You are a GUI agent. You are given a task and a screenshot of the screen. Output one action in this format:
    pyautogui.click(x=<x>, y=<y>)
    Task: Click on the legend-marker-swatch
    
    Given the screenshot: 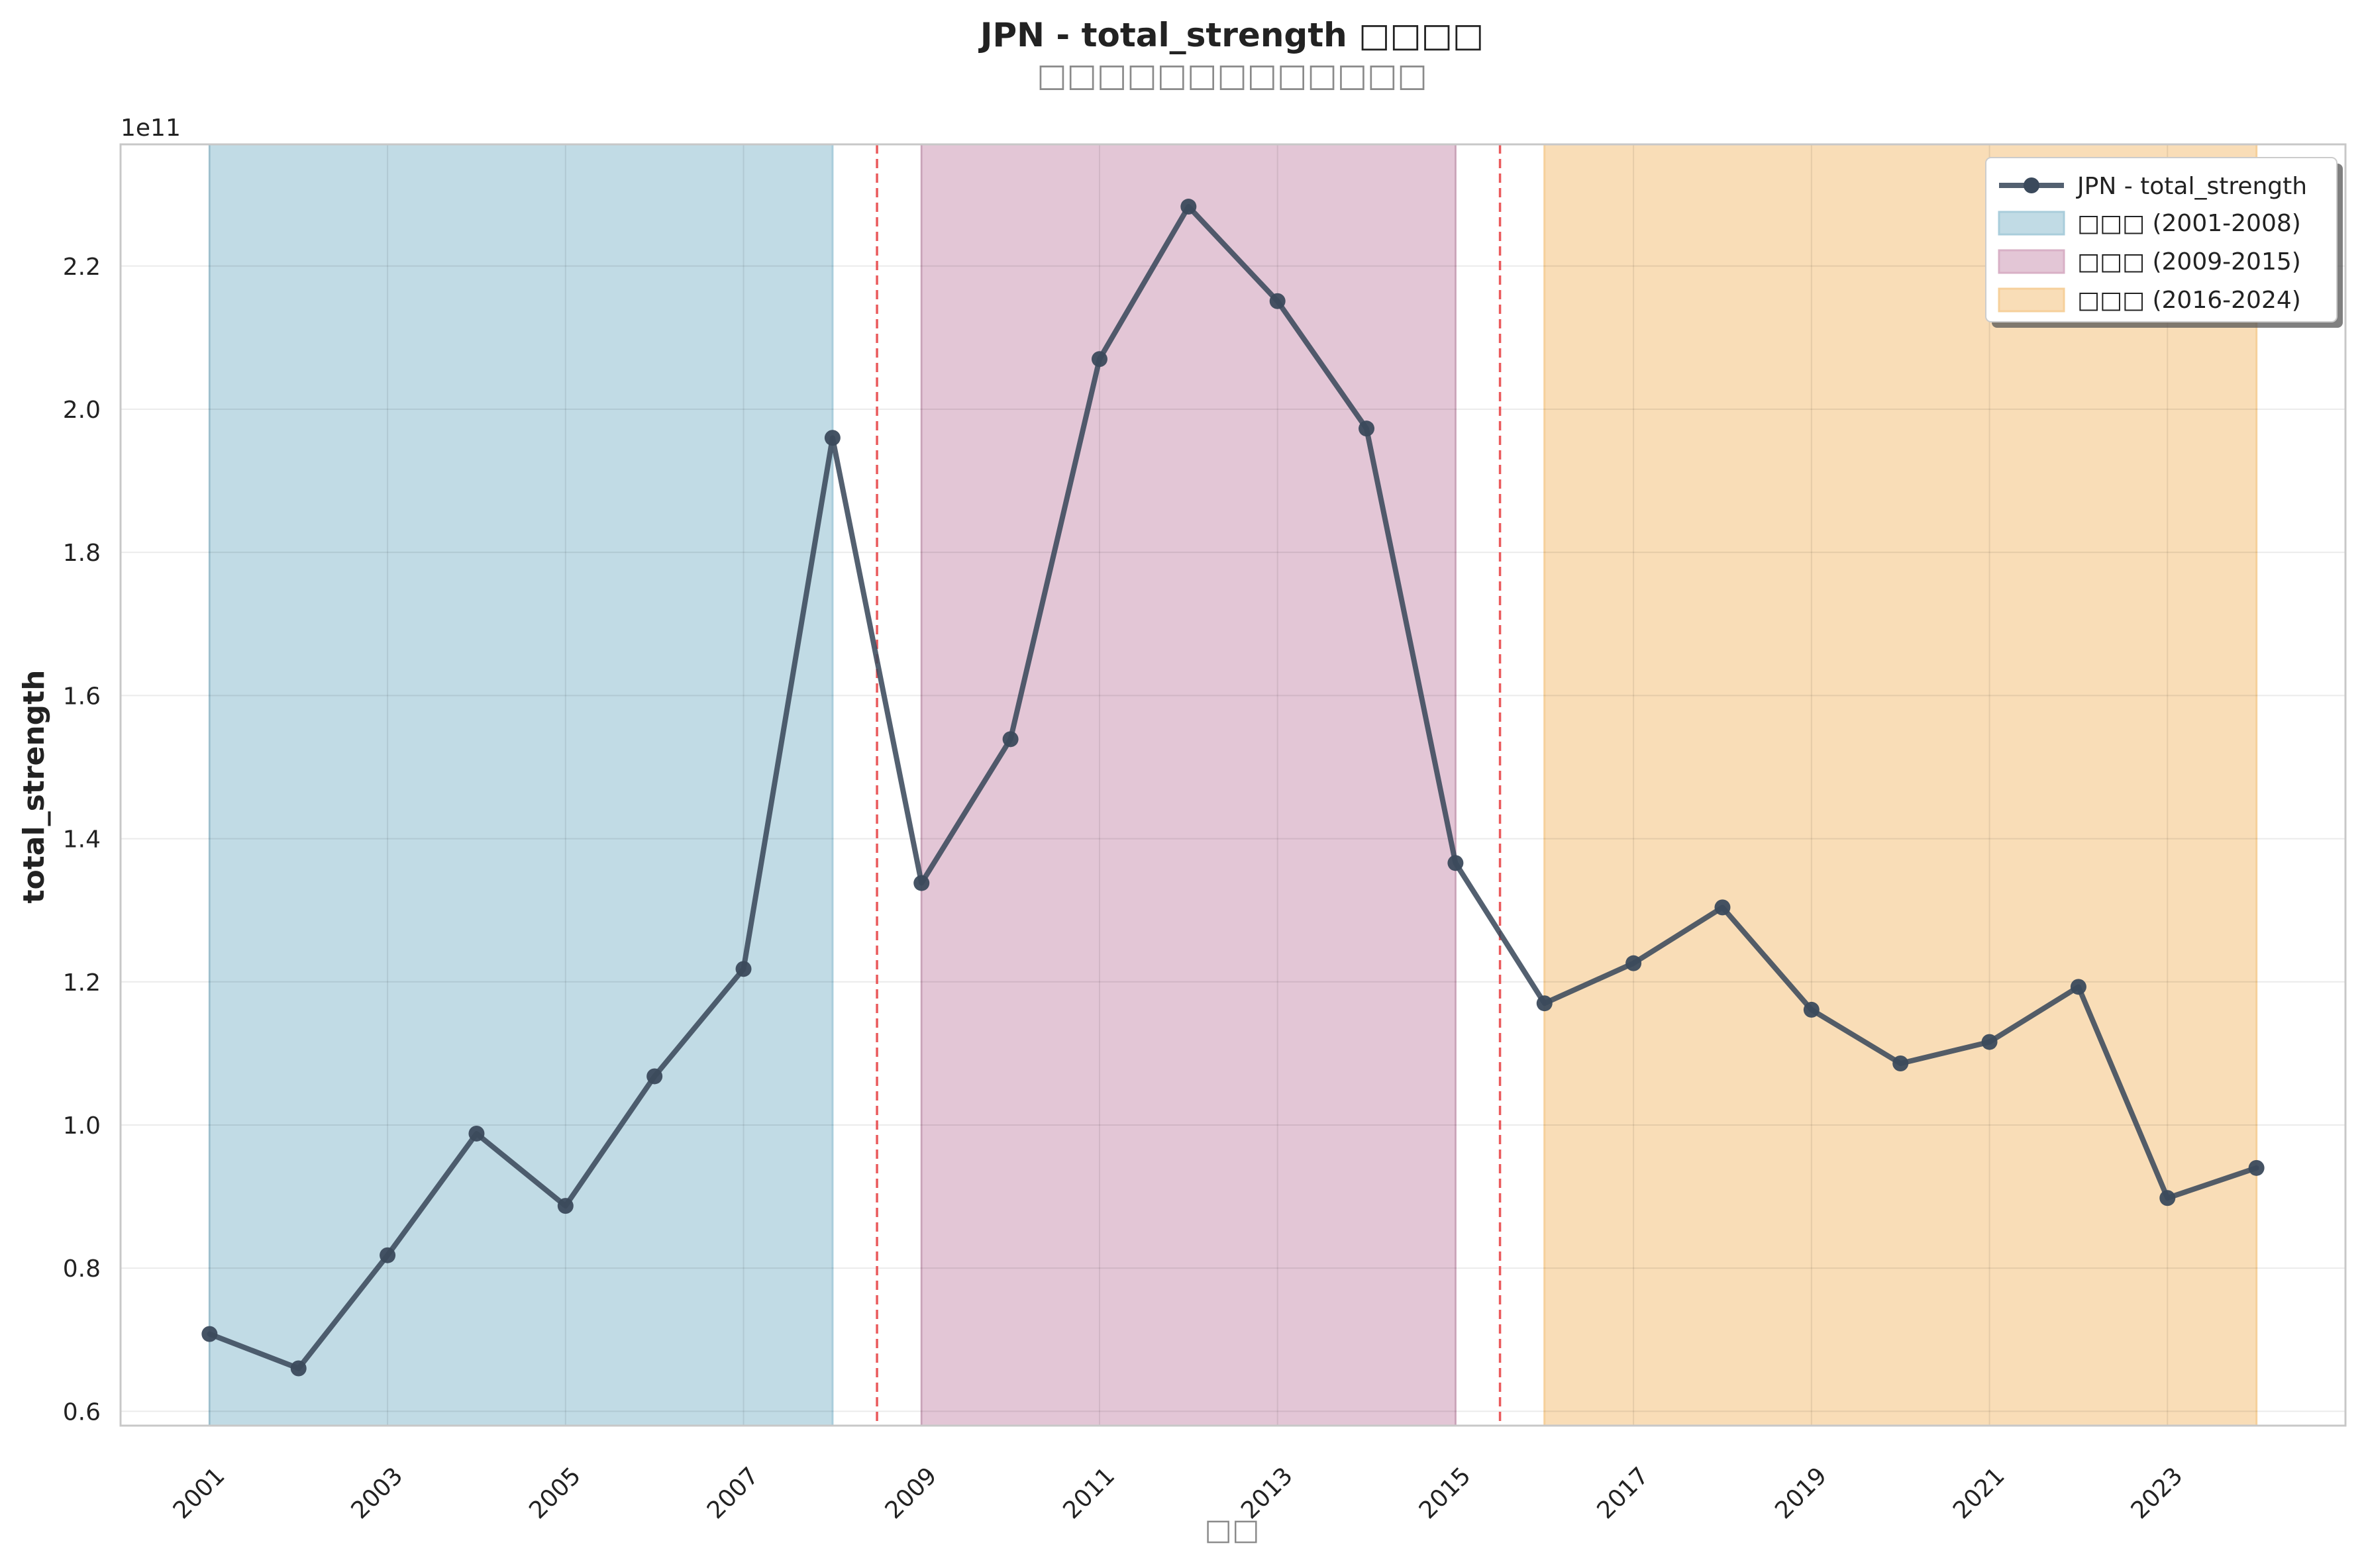 What is the action you would take?
    pyautogui.click(x=2032, y=185)
    